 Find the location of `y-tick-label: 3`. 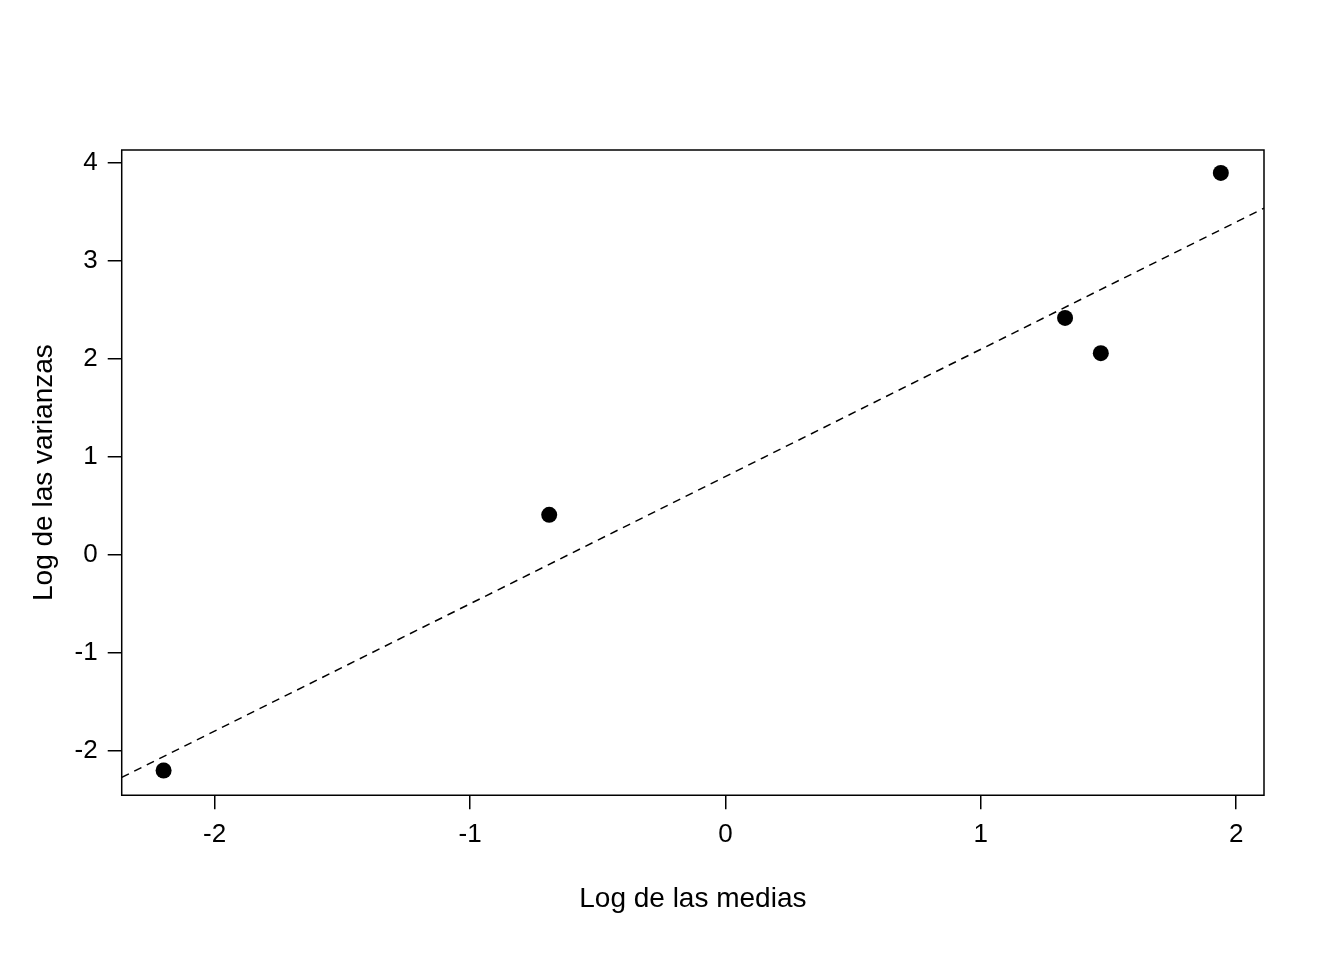

y-tick-label: 3 is located at coordinates (90, 259).